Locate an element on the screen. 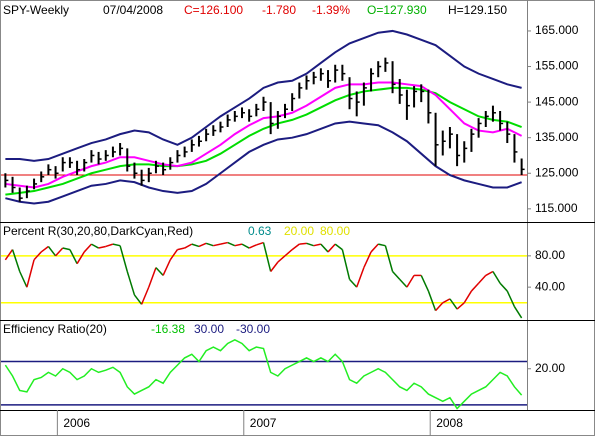 The height and width of the screenshot is (436, 595). efficiency-panel is located at coordinates (264, 374).